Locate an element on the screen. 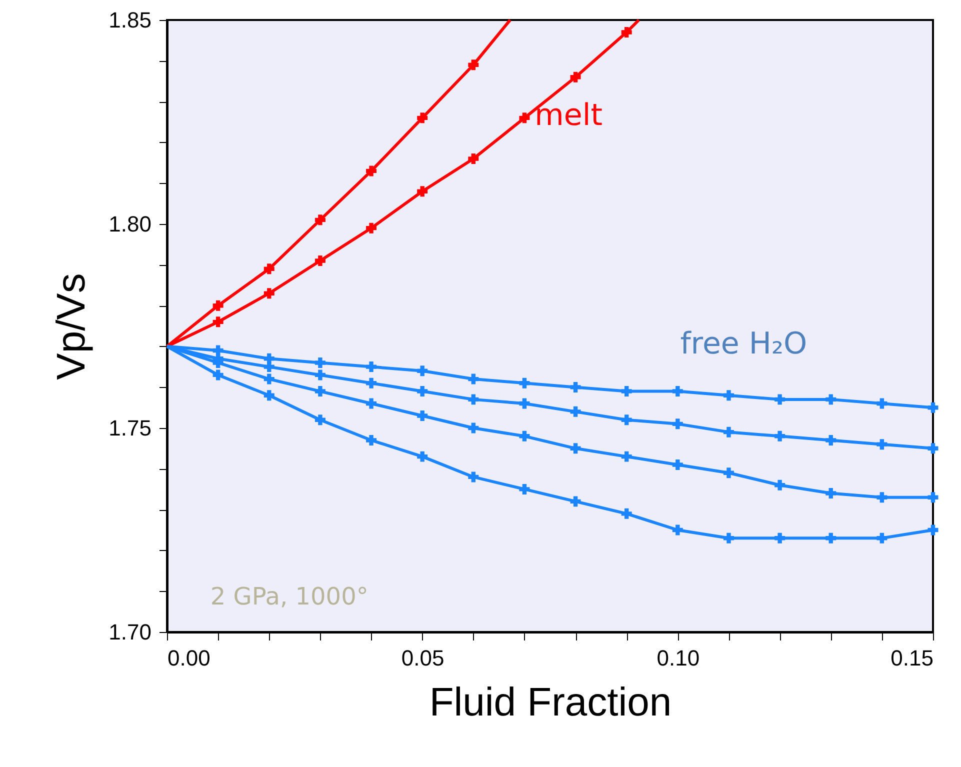 This screenshot has height=767, width=961. x-tick-label: 0.10 is located at coordinates (678, 658).